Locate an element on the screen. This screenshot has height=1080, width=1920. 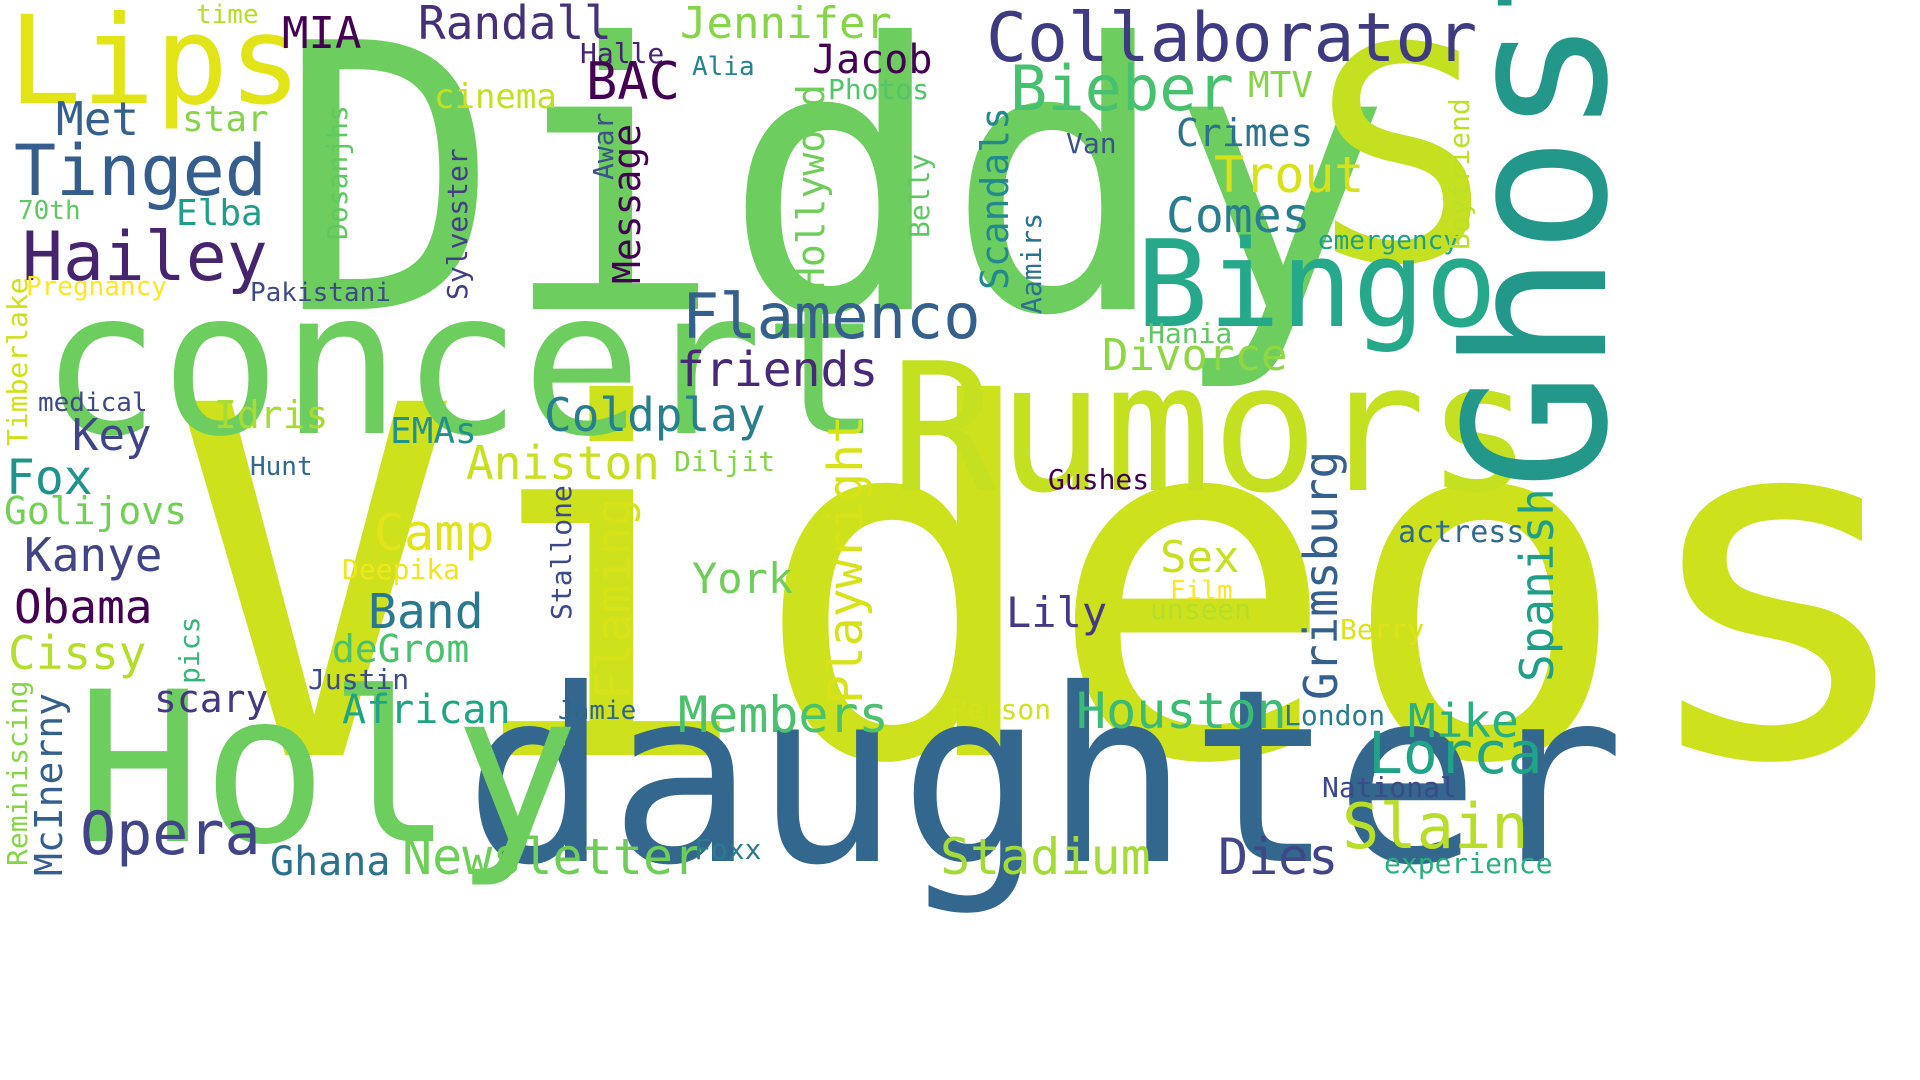
word-kanye: Kanye is located at coordinates (93, 555).